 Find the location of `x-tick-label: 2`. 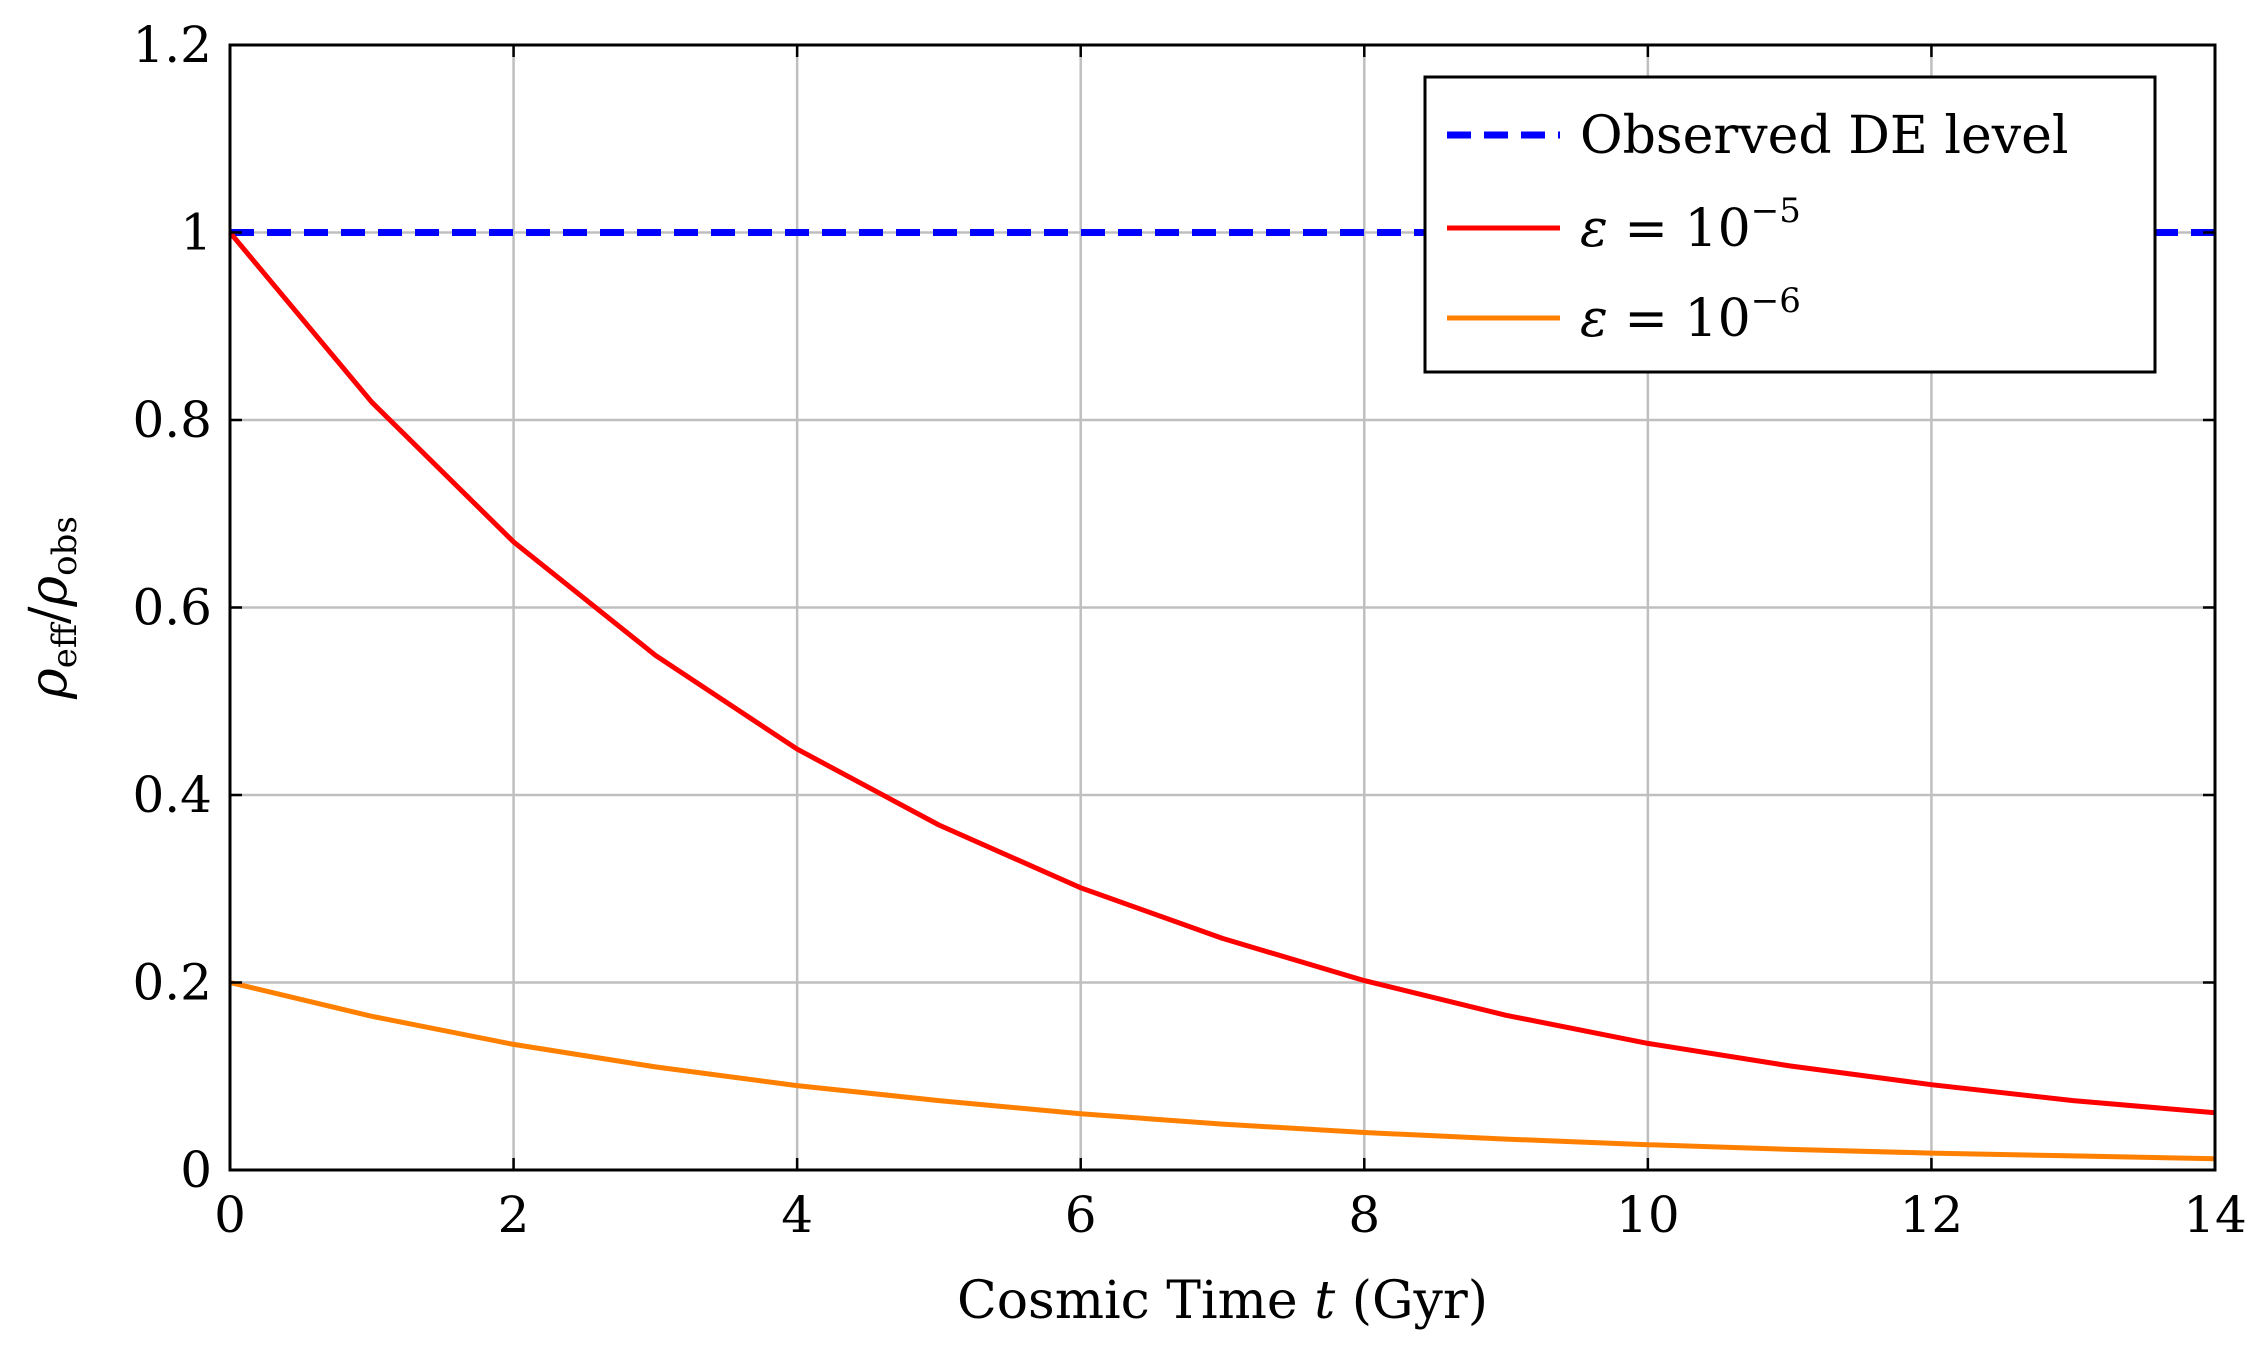

x-tick-label: 2 is located at coordinates (514, 1215).